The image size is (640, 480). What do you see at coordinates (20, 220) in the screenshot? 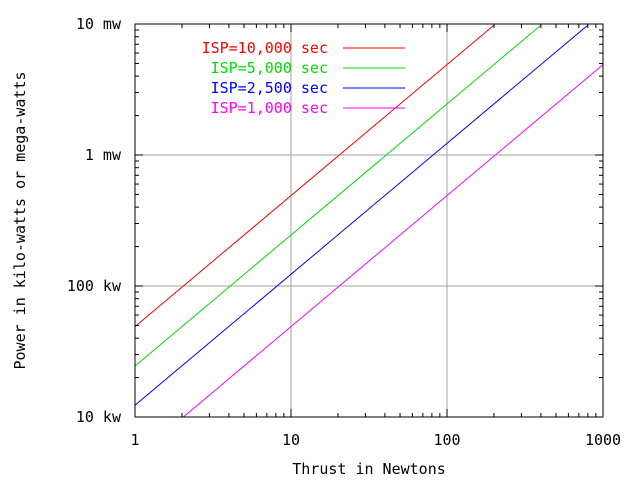
I see `y-axis-title: Power in kilo-watts or mega-watts` at bounding box center [20, 220].